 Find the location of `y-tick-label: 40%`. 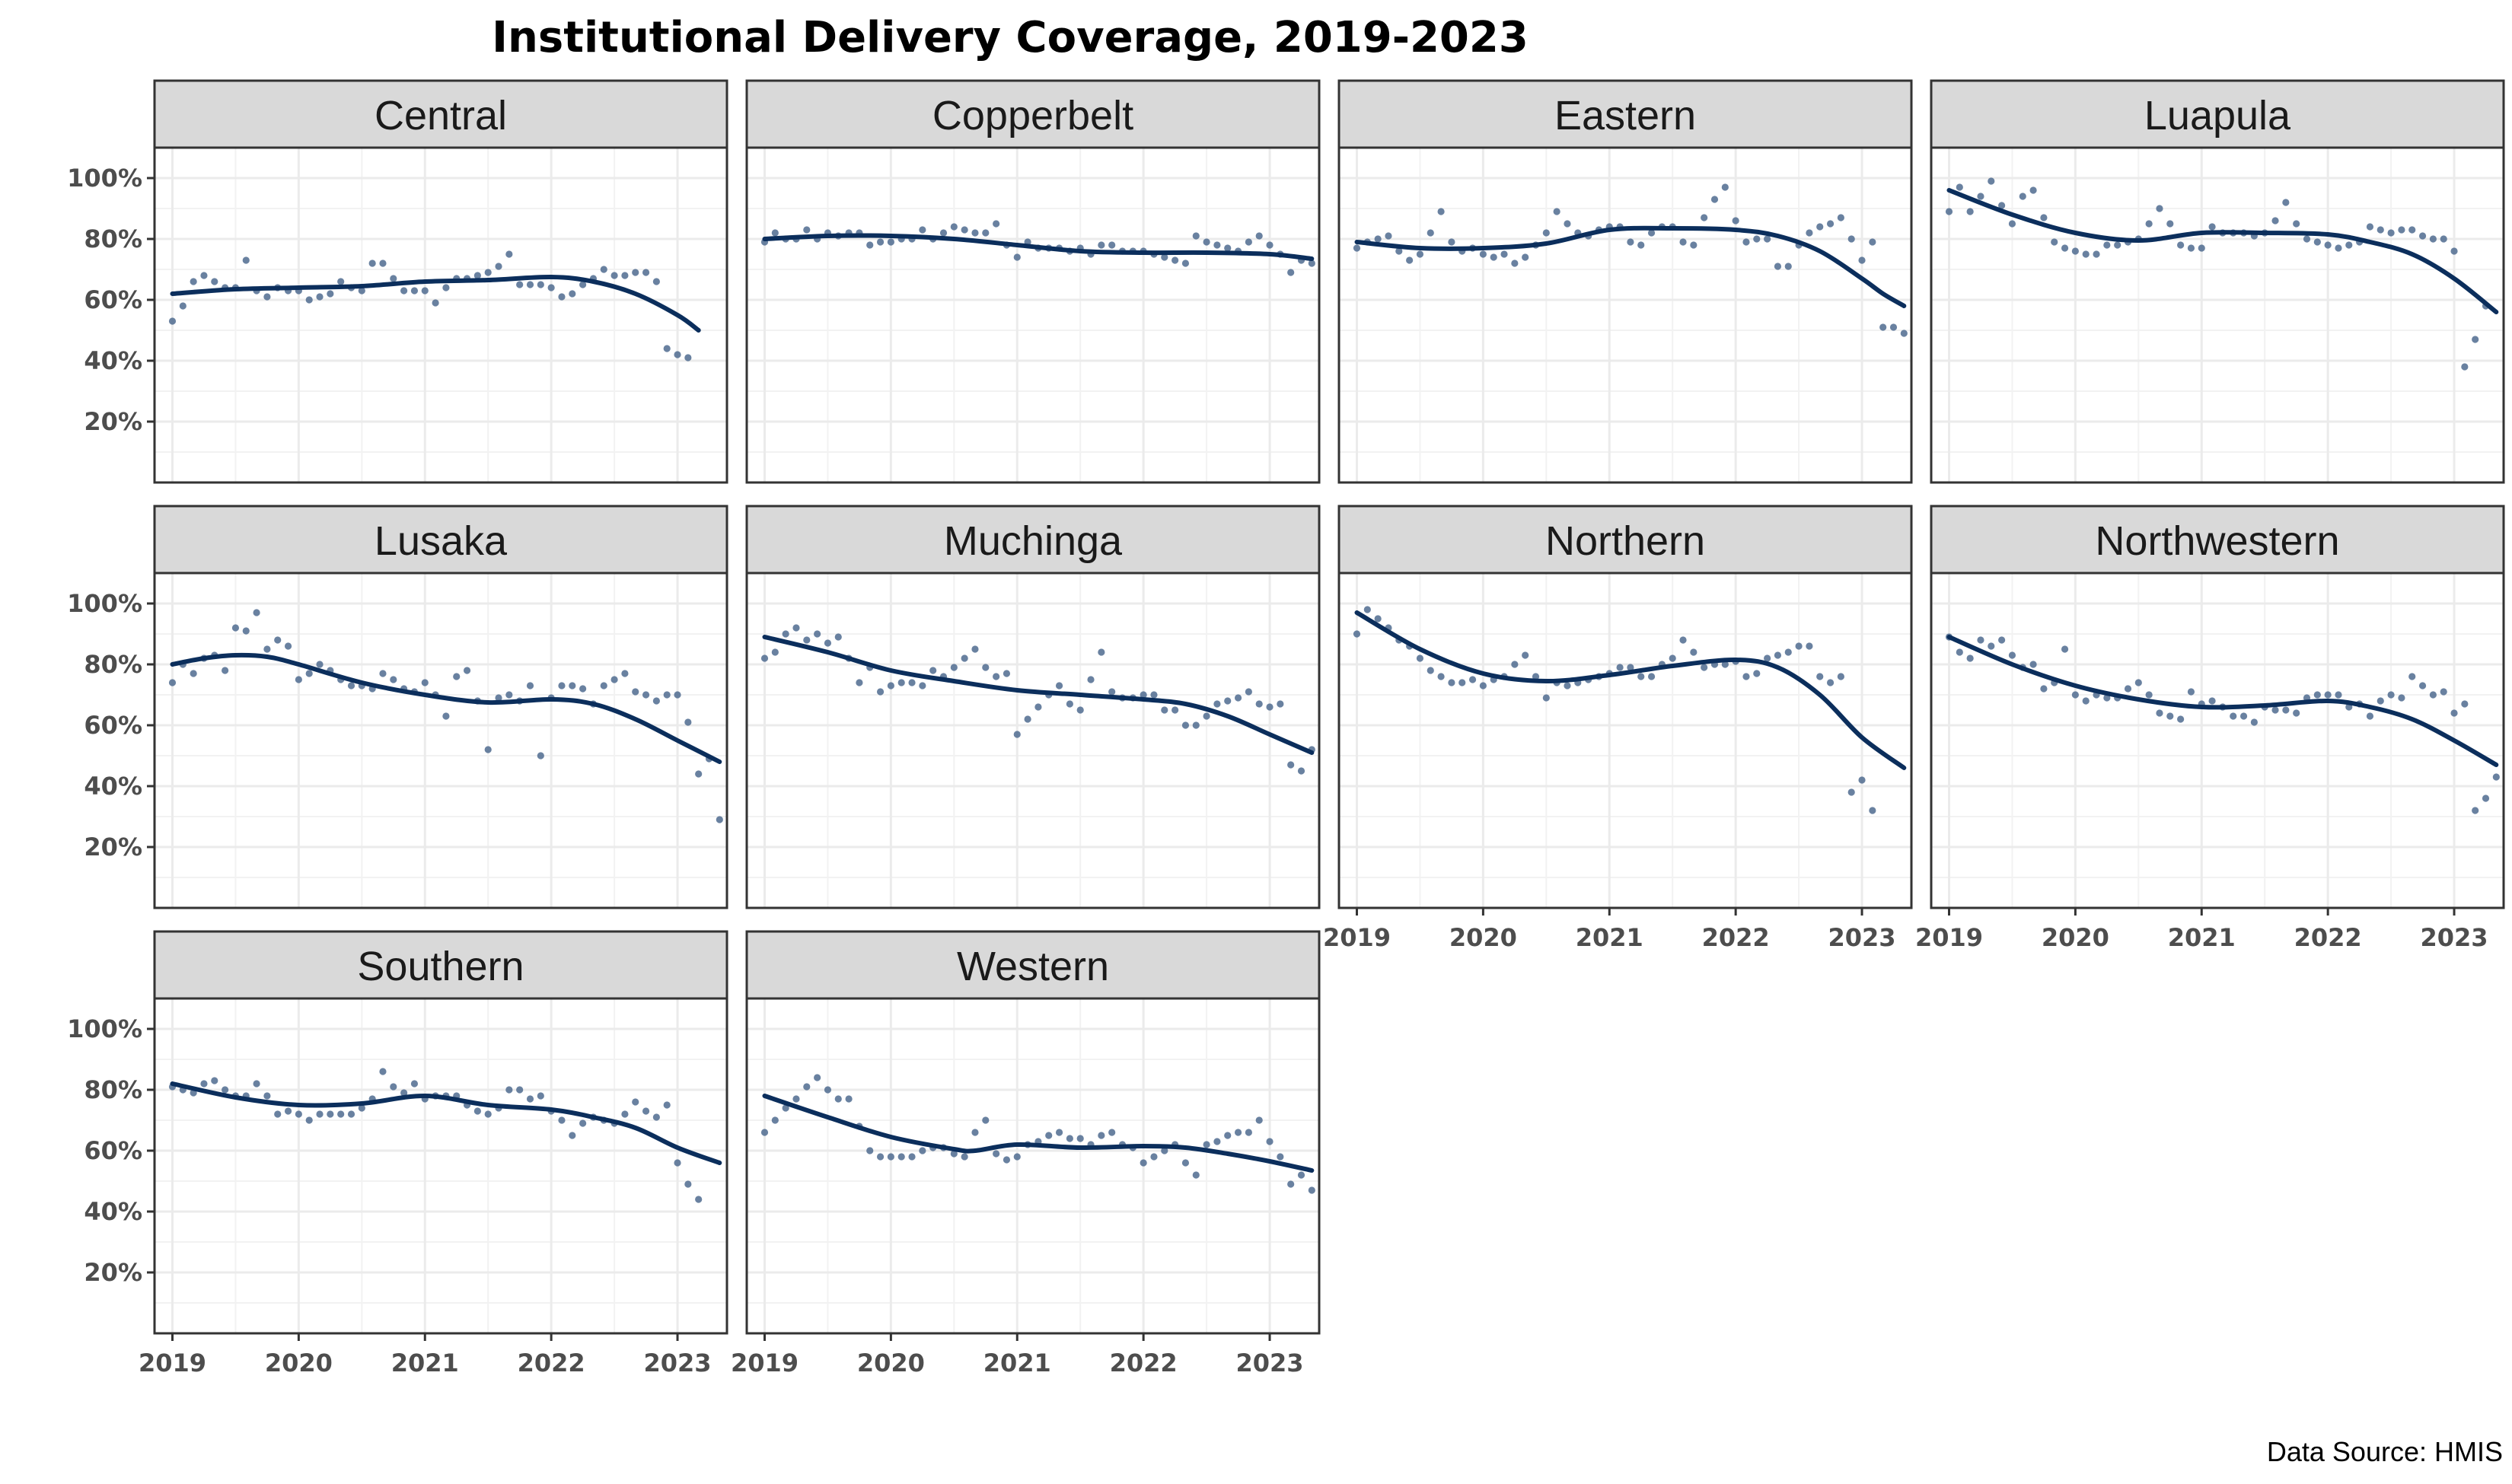

y-tick-label: 40% is located at coordinates (113, 1211).